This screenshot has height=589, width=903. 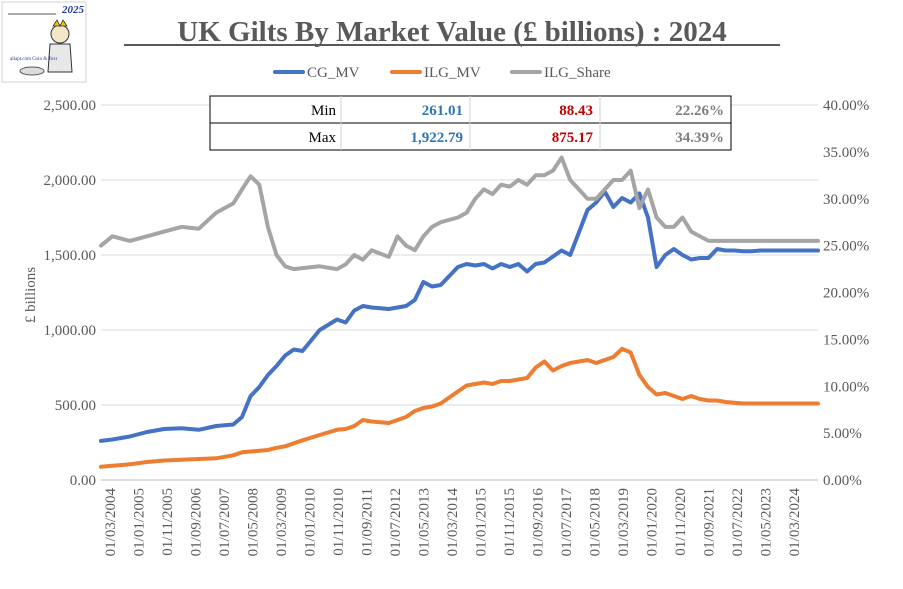 What do you see at coordinates (225, 522) in the screenshot?
I see `x-tick-label: 01/07/2007` at bounding box center [225, 522].